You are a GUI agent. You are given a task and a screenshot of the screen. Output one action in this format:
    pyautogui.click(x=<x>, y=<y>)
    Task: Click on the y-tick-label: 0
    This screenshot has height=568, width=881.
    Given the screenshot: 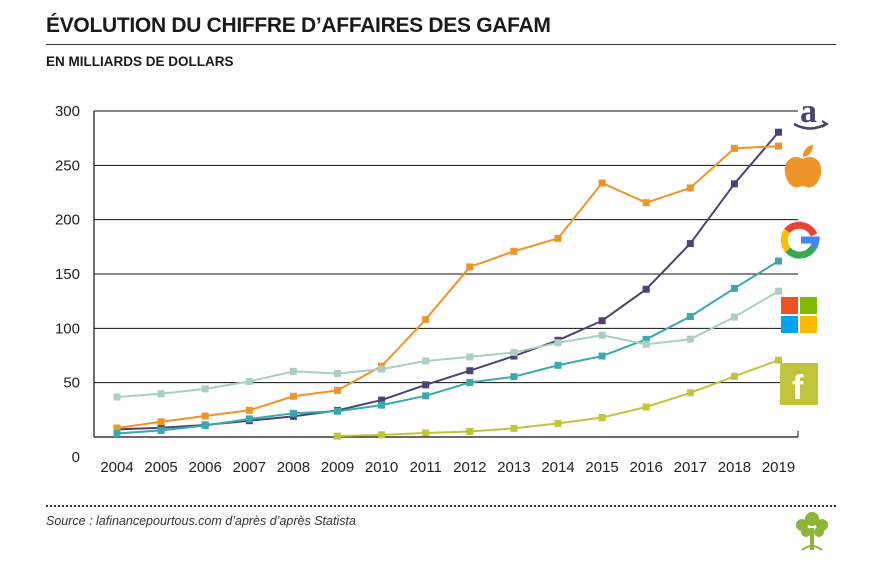 What is the action you would take?
    pyautogui.click(x=76, y=457)
    